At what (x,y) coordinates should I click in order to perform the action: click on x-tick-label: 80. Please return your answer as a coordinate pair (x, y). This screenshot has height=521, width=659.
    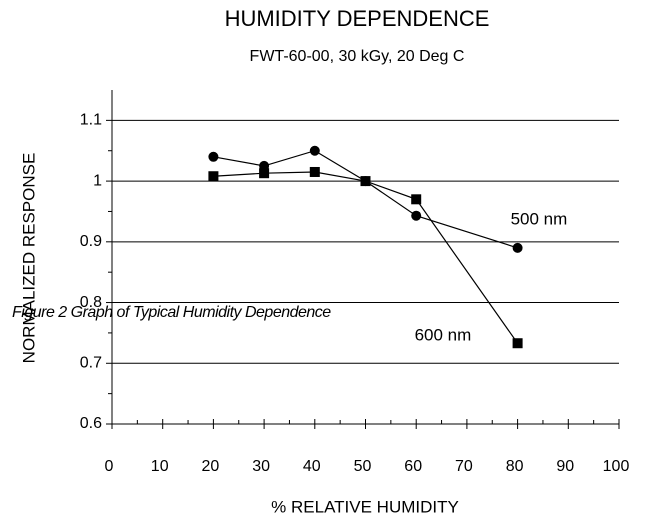
    Looking at the image, I should click on (515, 466).